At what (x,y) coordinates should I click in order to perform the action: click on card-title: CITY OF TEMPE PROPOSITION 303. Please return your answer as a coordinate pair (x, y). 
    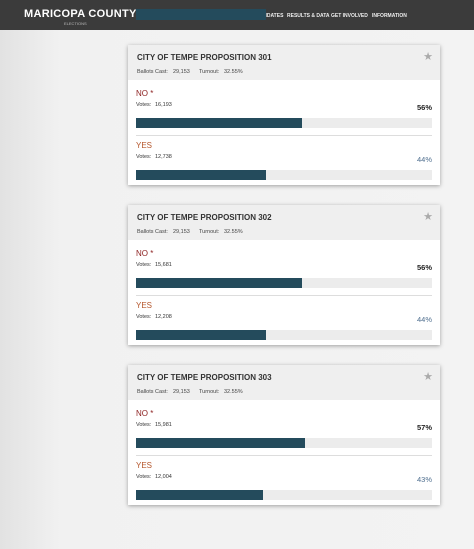
    Looking at the image, I should click on (204, 377).